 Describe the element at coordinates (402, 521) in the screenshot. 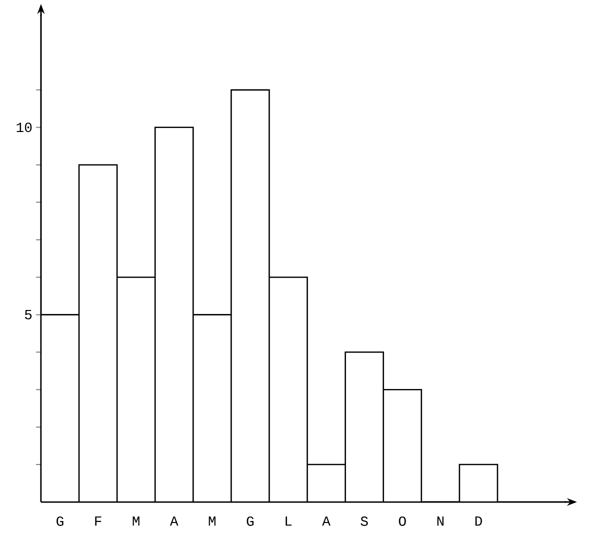

I see `x-tick-label: O` at that location.